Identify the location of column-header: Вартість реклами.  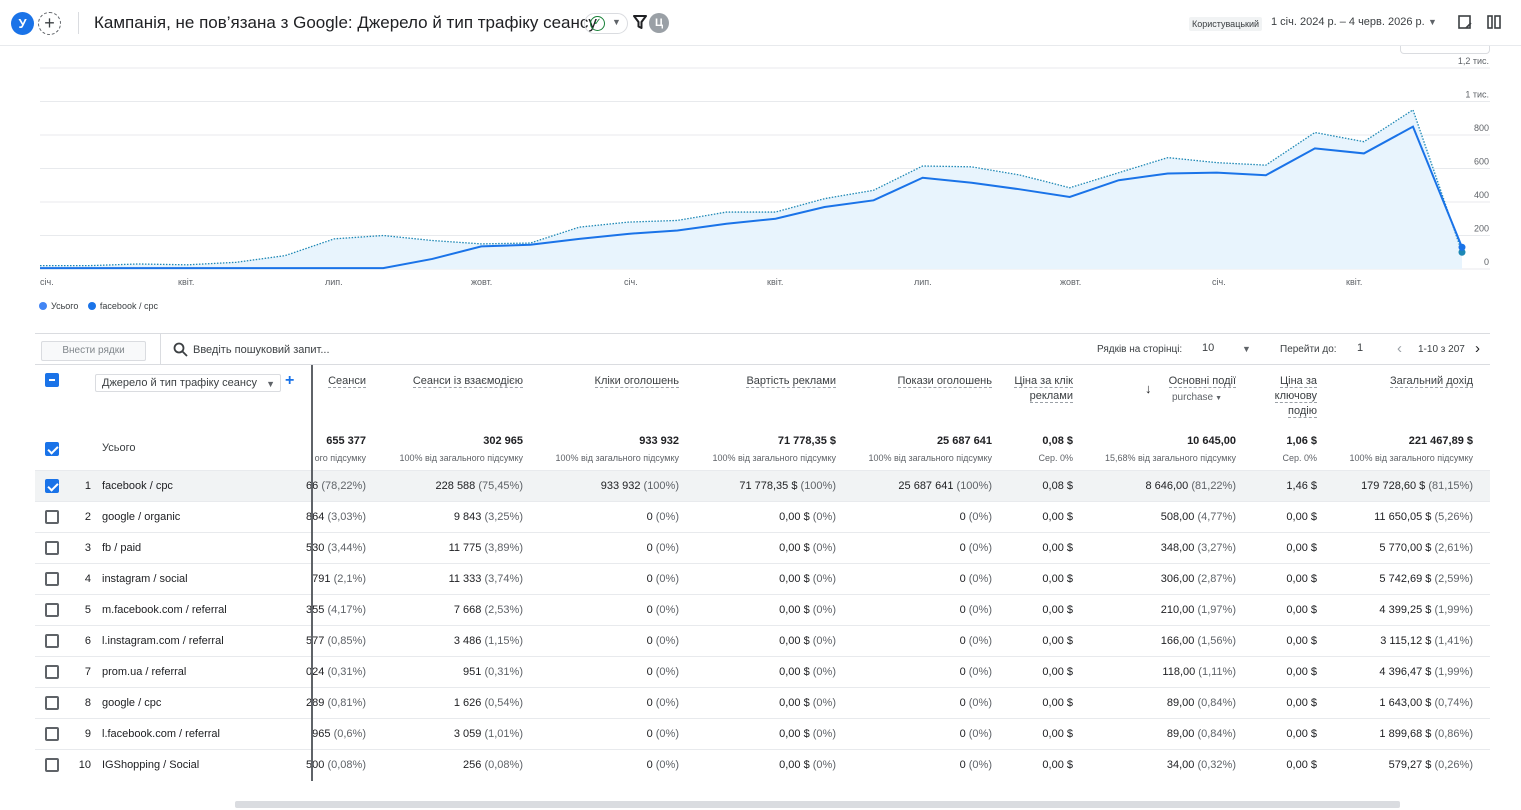
(761, 381).